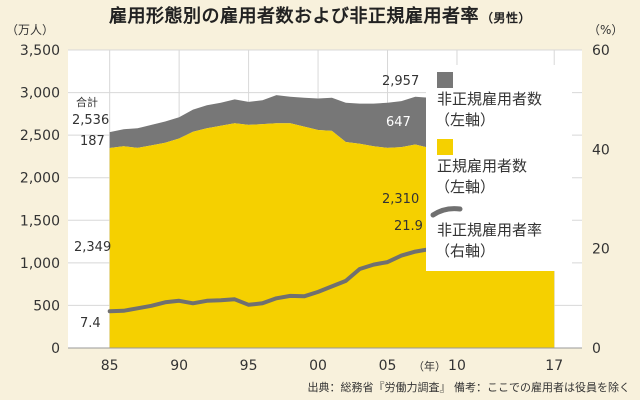  I want to click on y-left-tick-label: 2,500, so click(40, 136).